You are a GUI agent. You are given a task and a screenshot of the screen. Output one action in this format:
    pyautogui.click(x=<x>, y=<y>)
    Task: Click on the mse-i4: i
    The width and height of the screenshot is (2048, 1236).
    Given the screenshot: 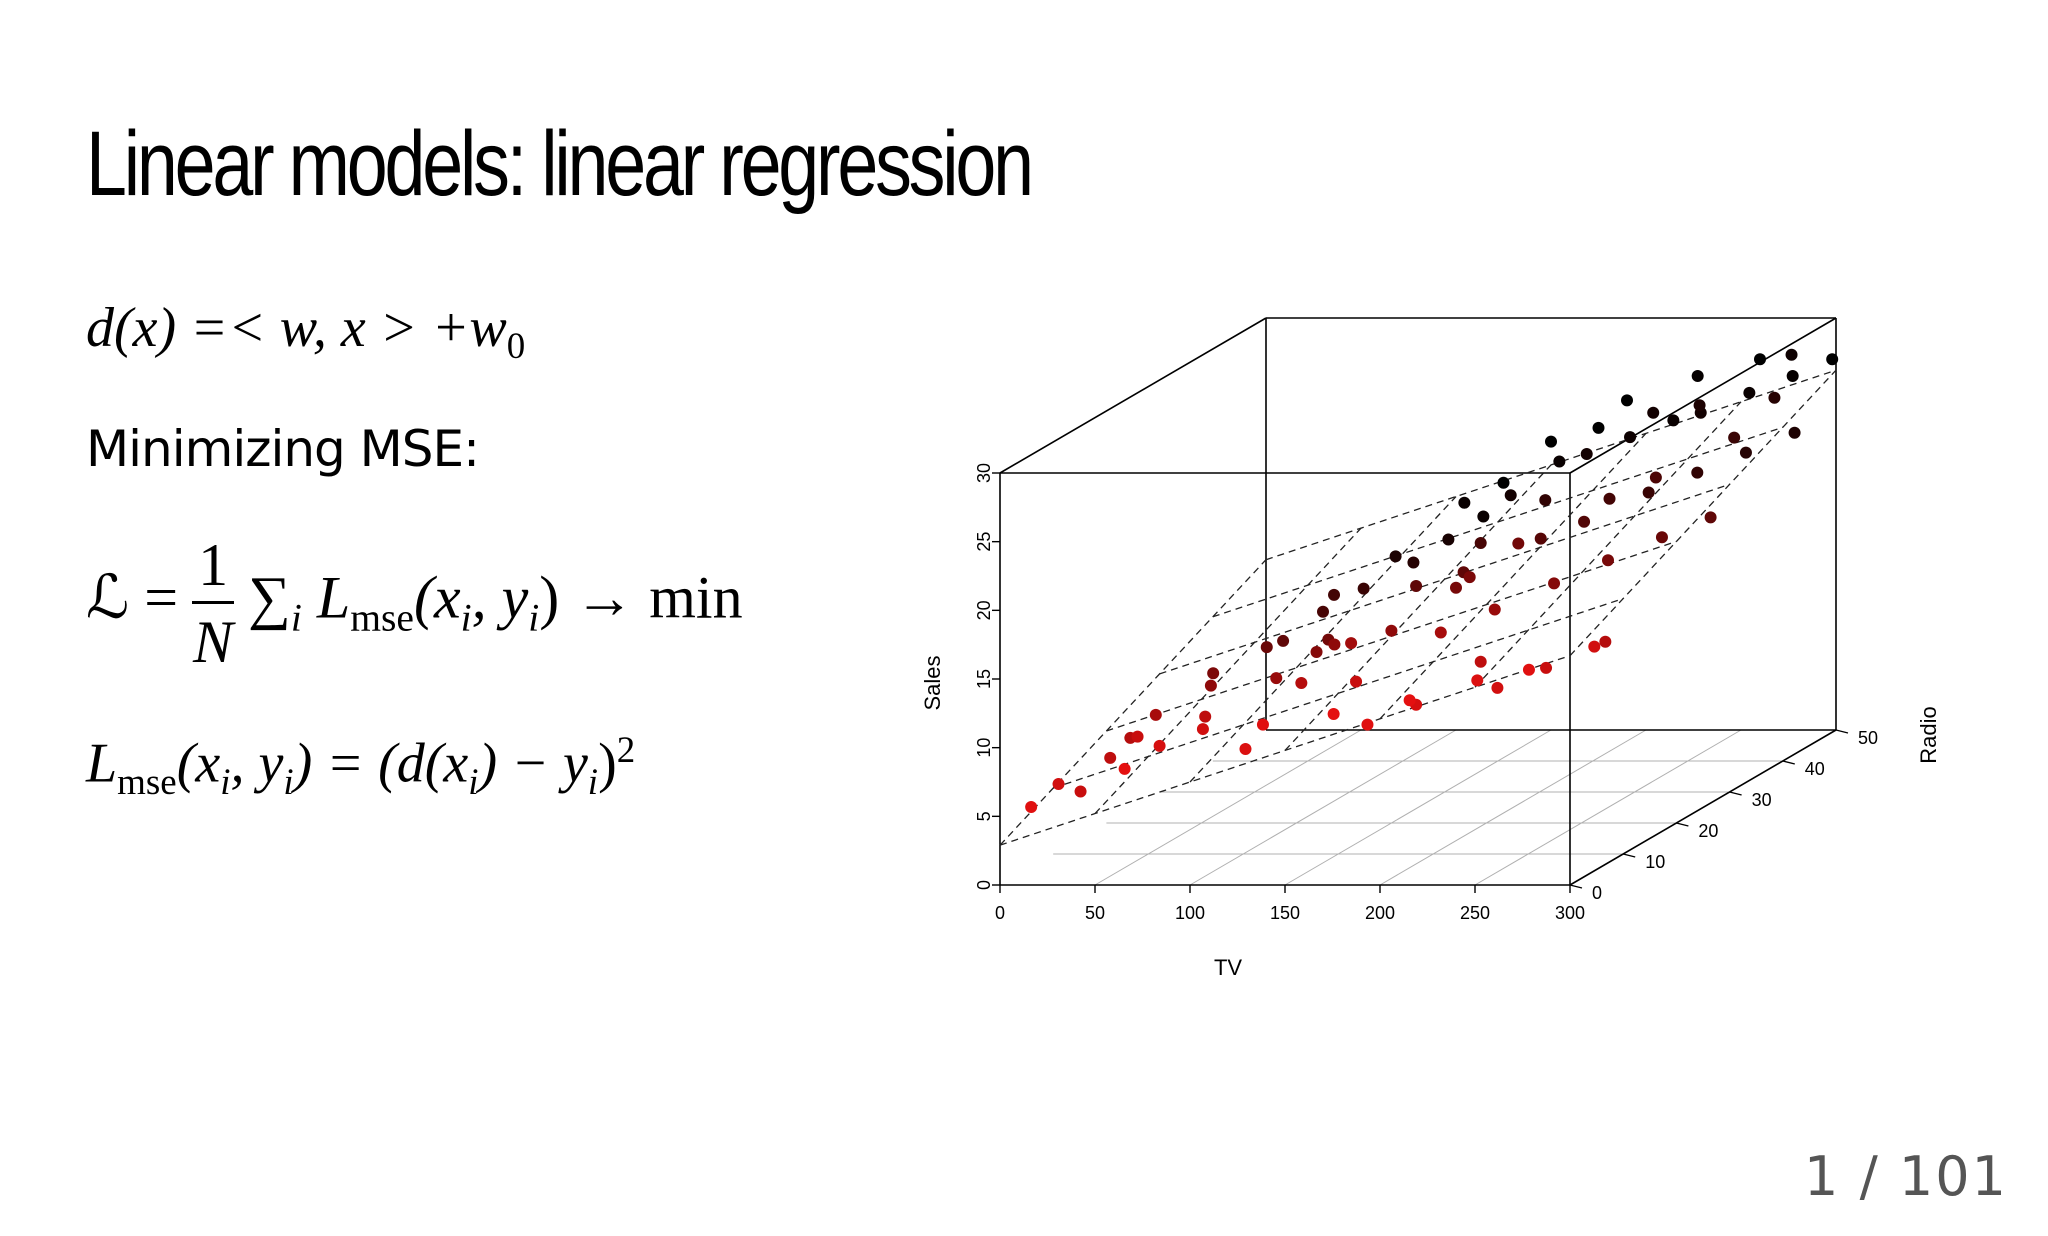 What is the action you would take?
    pyautogui.click(x=593, y=781)
    